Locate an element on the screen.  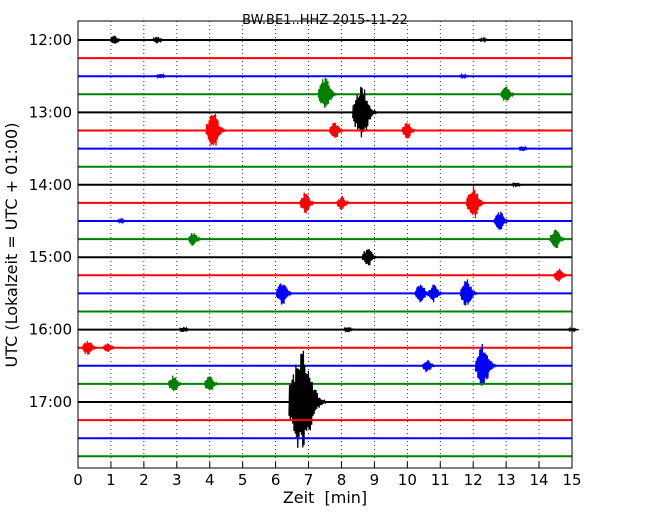
x-axis-ticks: 0 1 2 3 4 5 6 7 8 9 10 11 12 13 14 15 is located at coordinates (327, 475).